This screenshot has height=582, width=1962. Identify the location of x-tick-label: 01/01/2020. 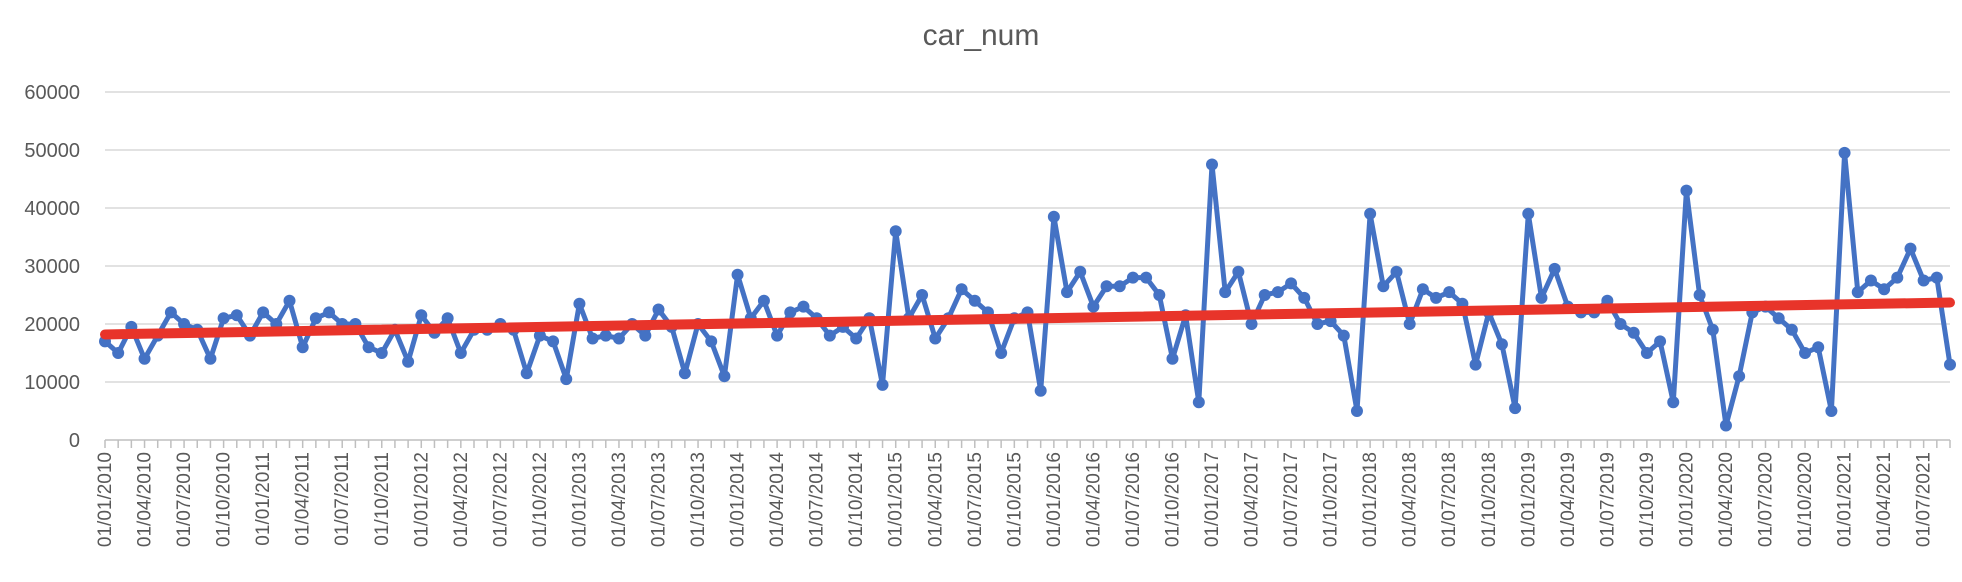
(1686, 499).